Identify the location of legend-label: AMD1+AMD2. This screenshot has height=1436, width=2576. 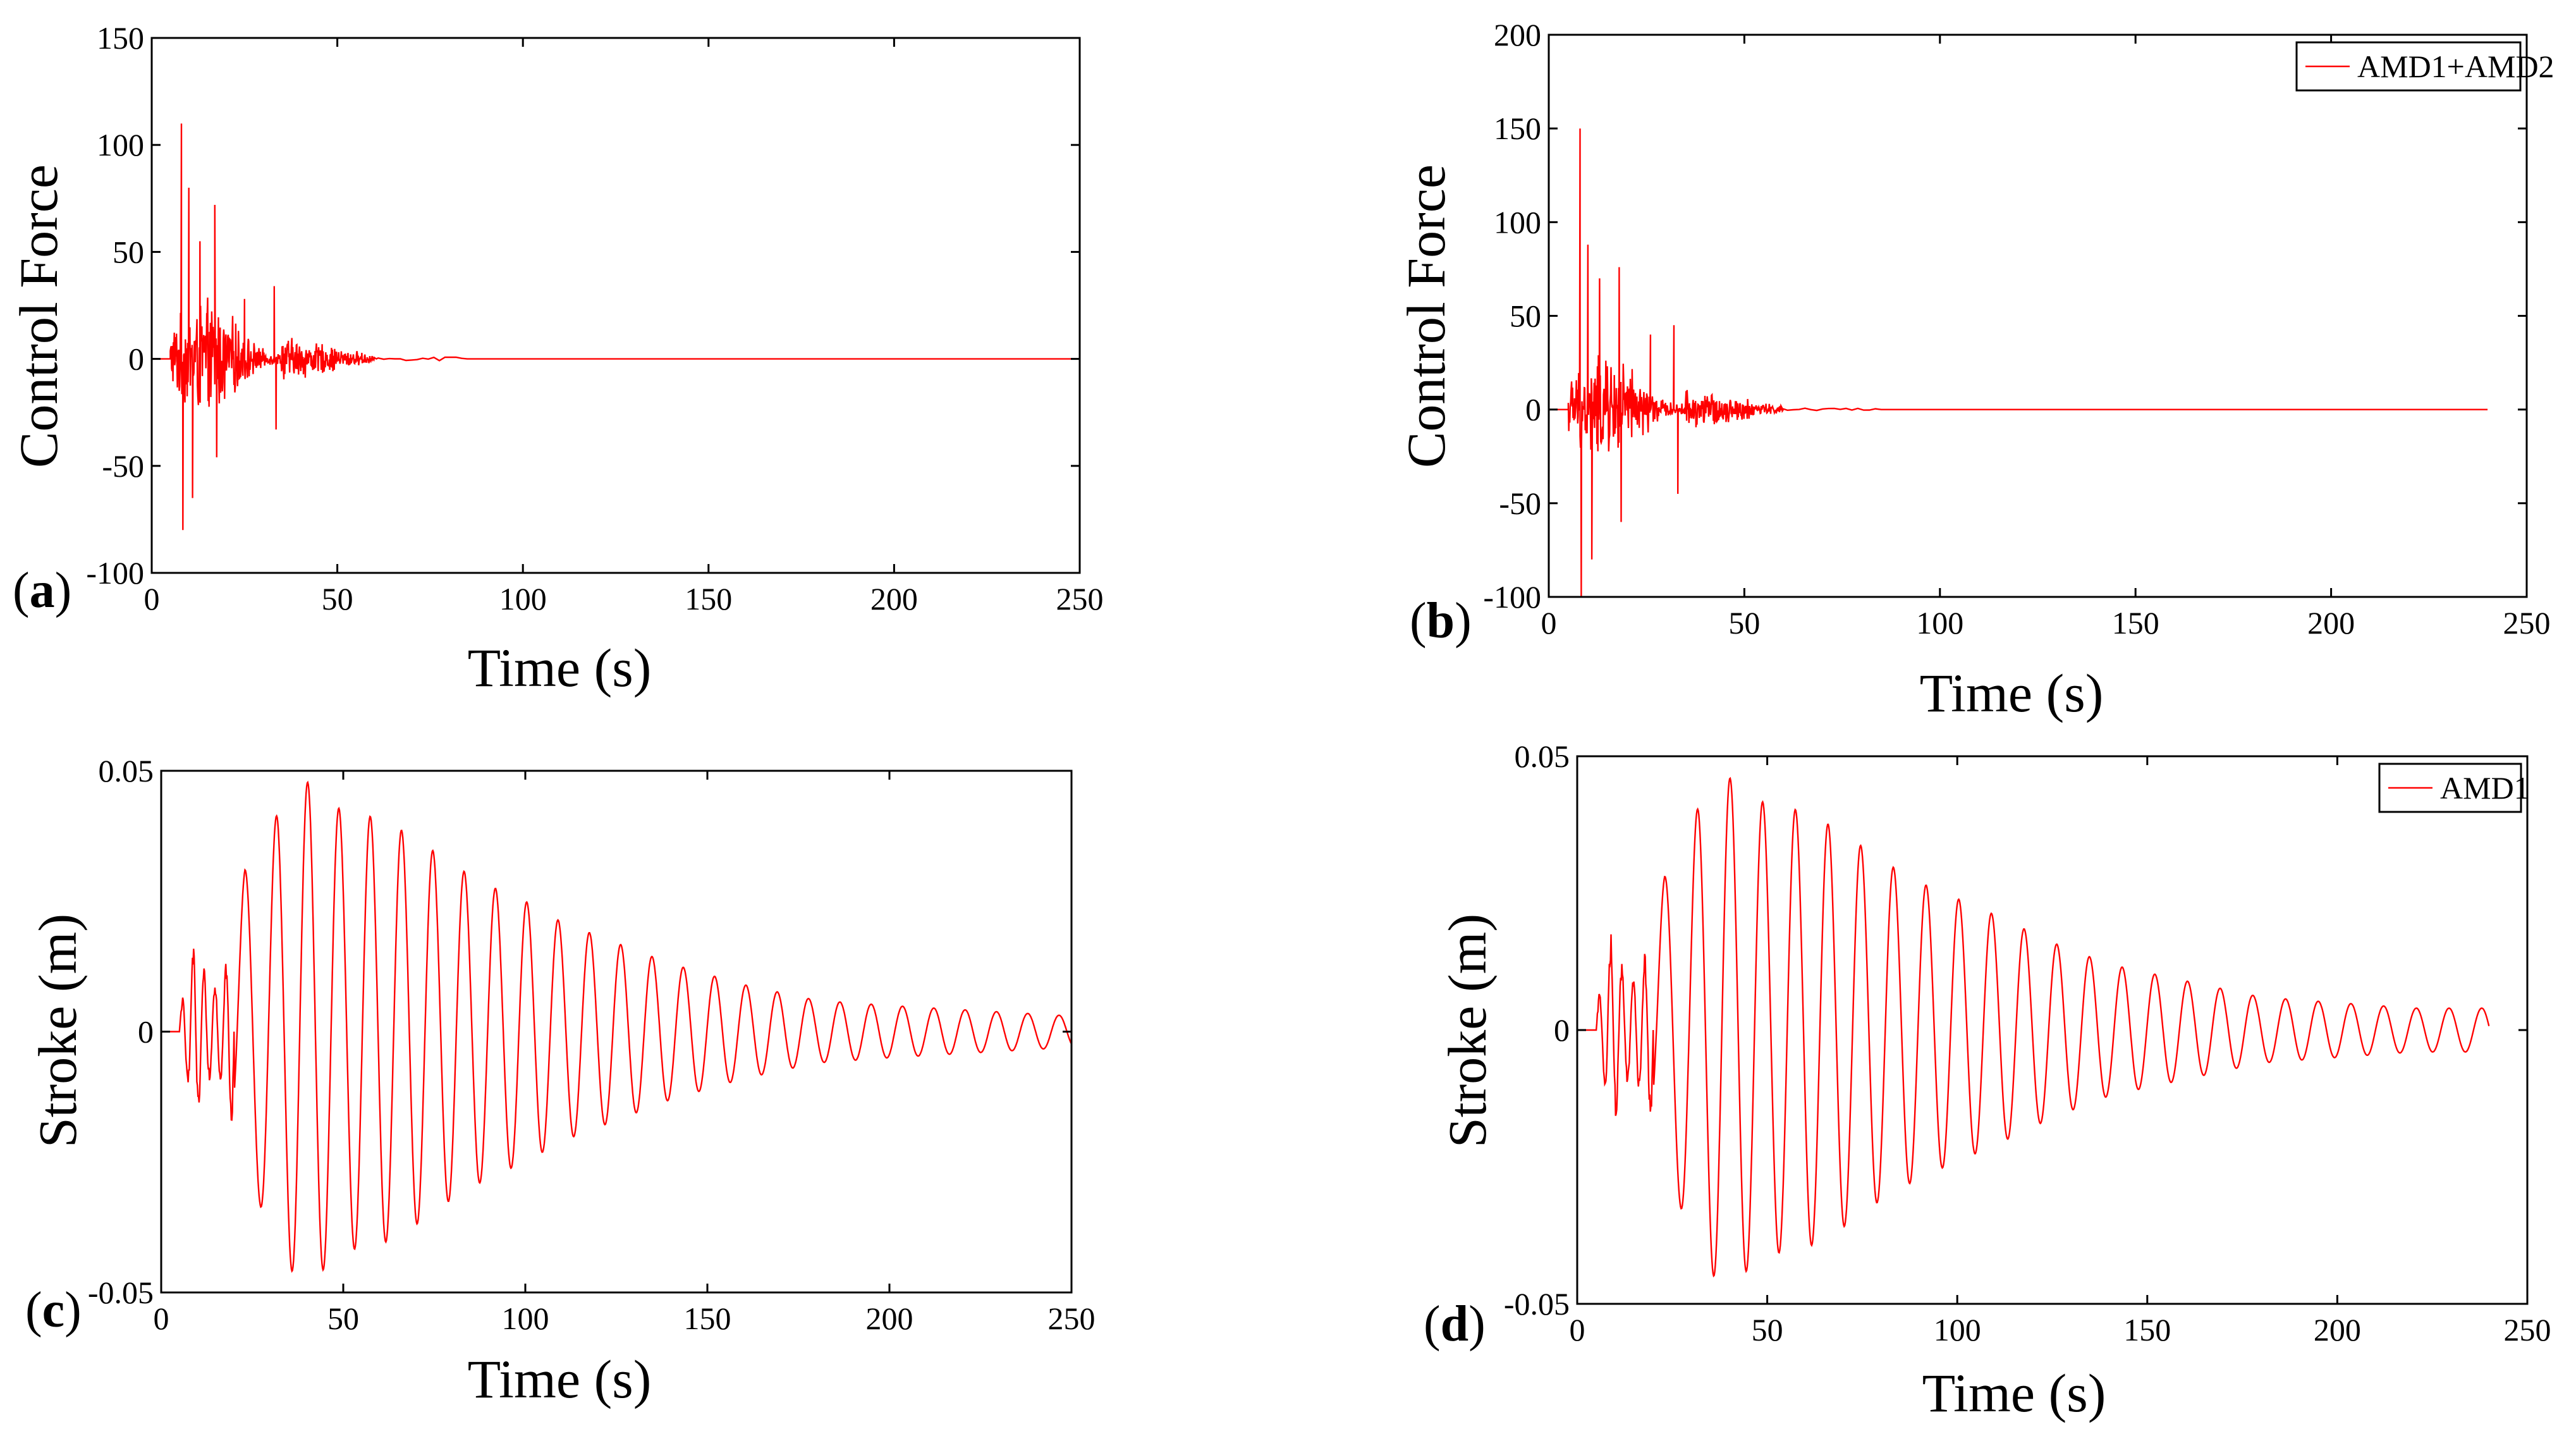
(2456, 66).